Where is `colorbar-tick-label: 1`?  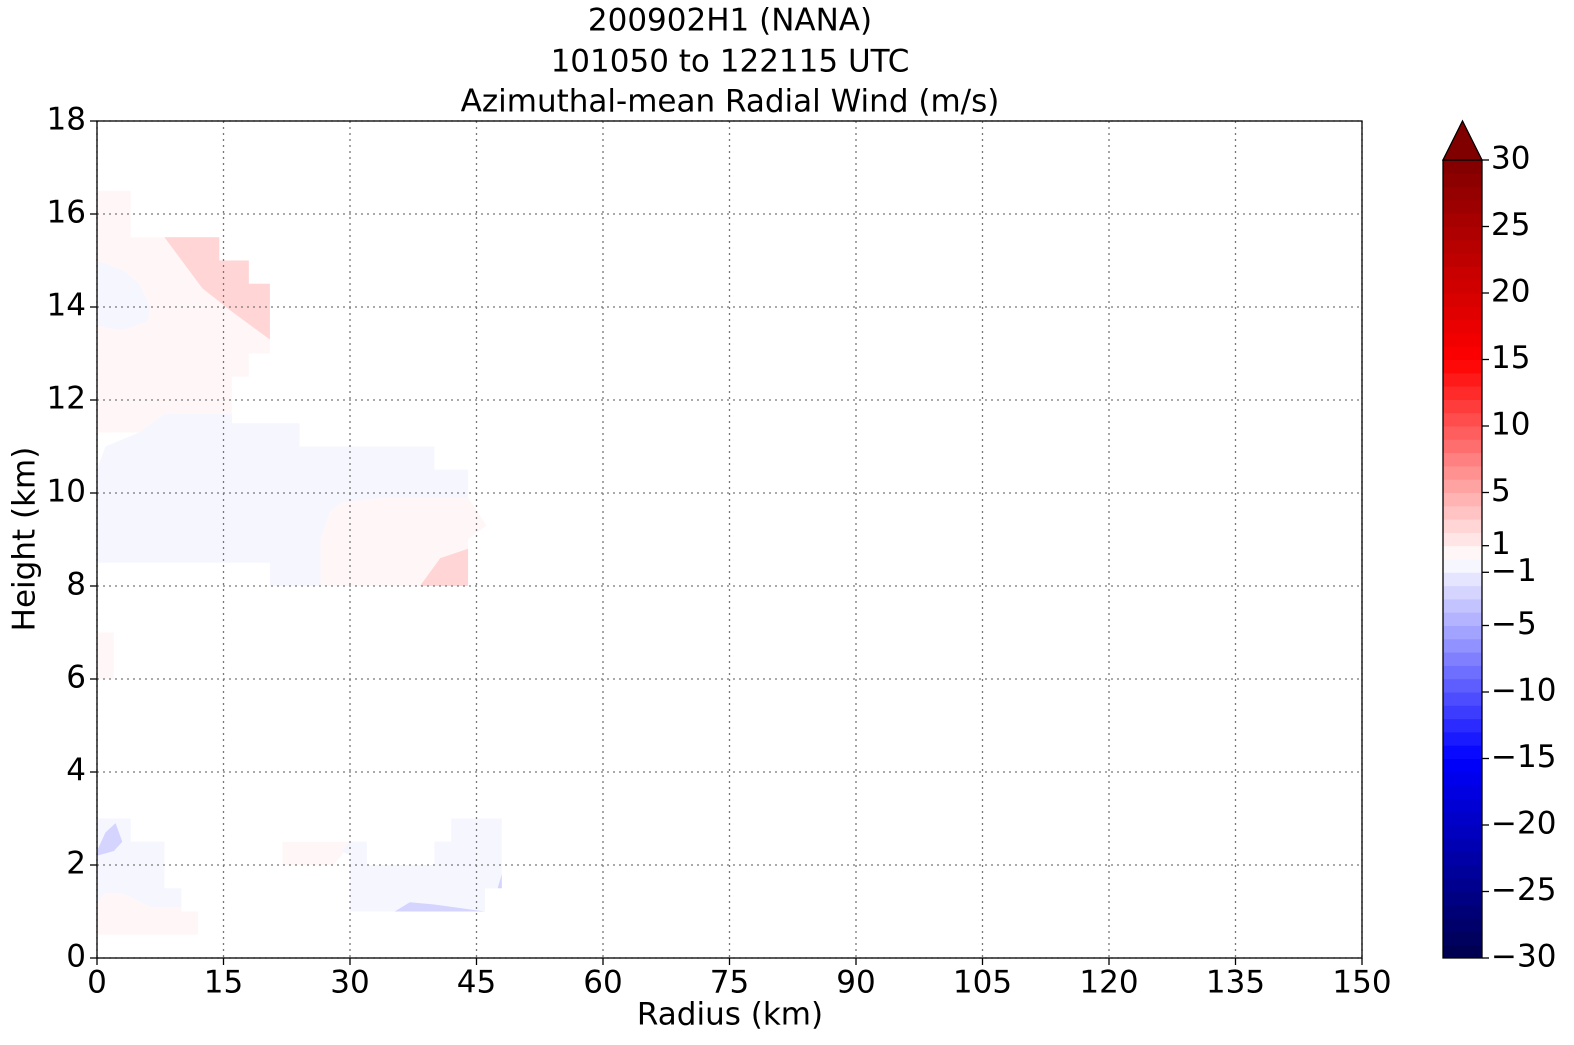
colorbar-tick-label: 1 is located at coordinates (1501, 544).